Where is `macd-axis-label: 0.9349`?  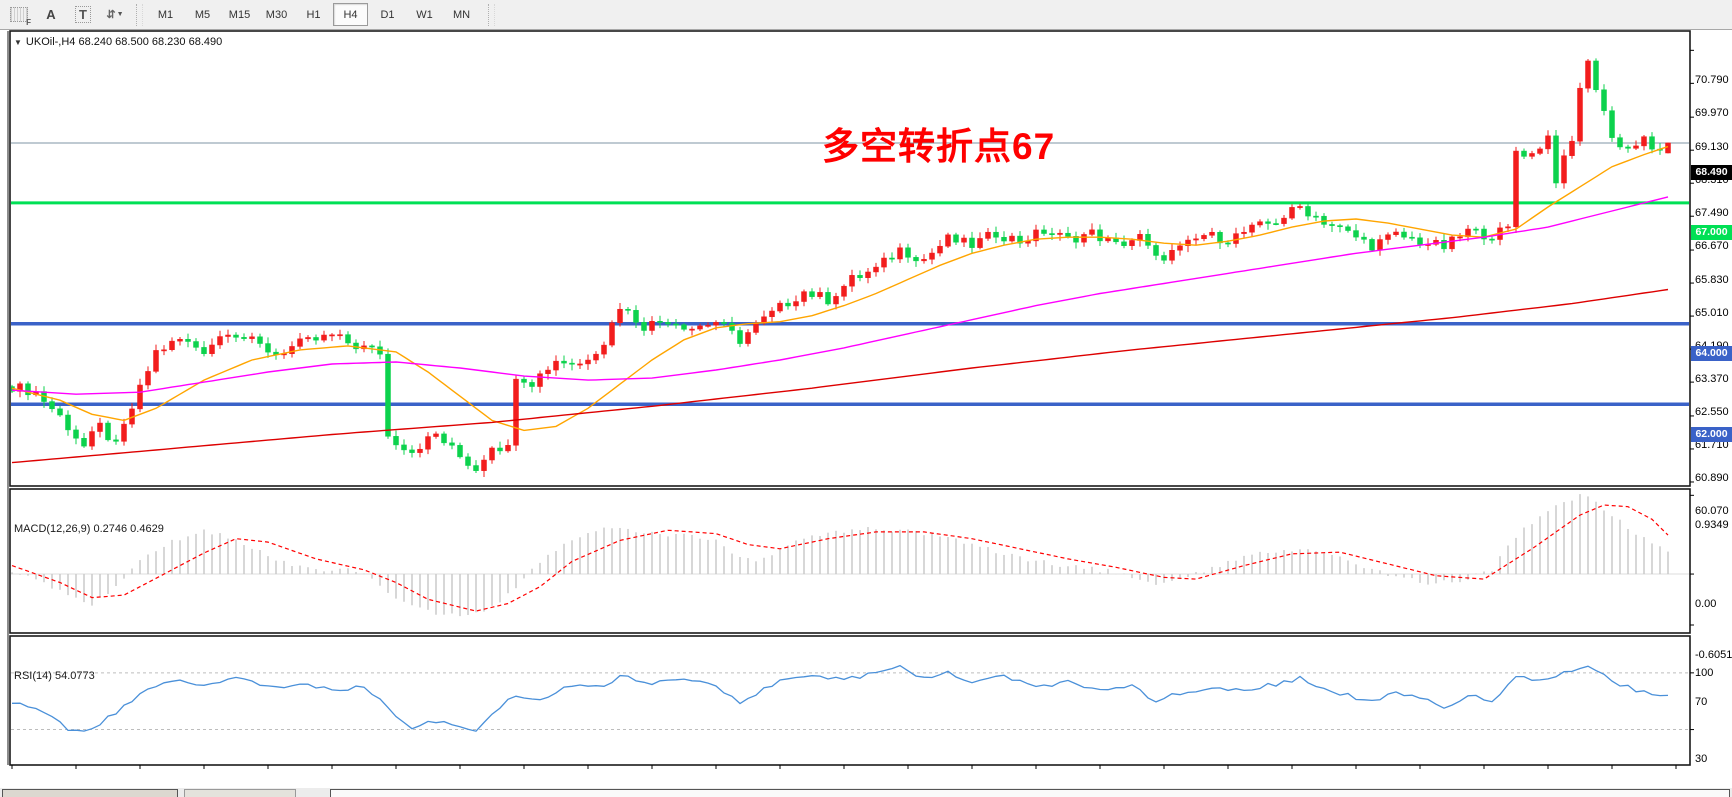 macd-axis-label: 0.9349 is located at coordinates (1712, 524).